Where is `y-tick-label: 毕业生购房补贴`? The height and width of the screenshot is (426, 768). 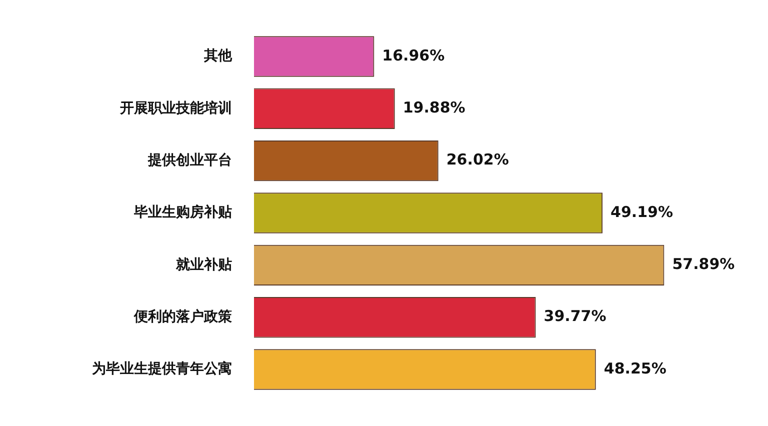 y-tick-label: 毕业生购房补贴 is located at coordinates (182, 212).